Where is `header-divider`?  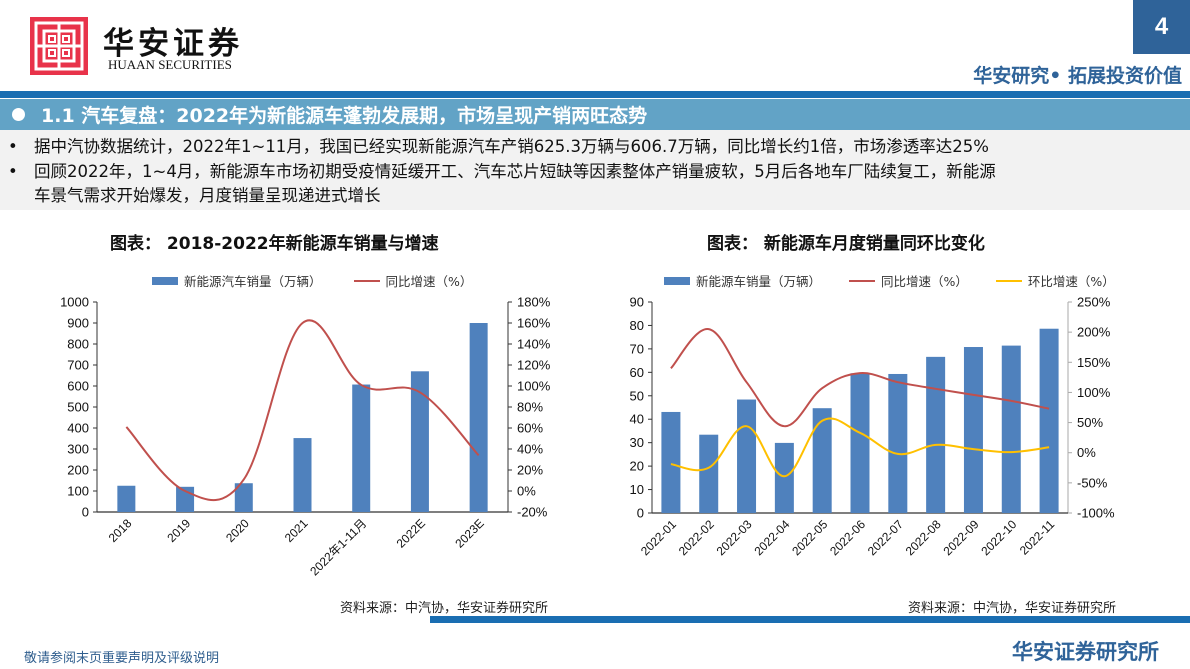
header-divider is located at coordinates (595, 94).